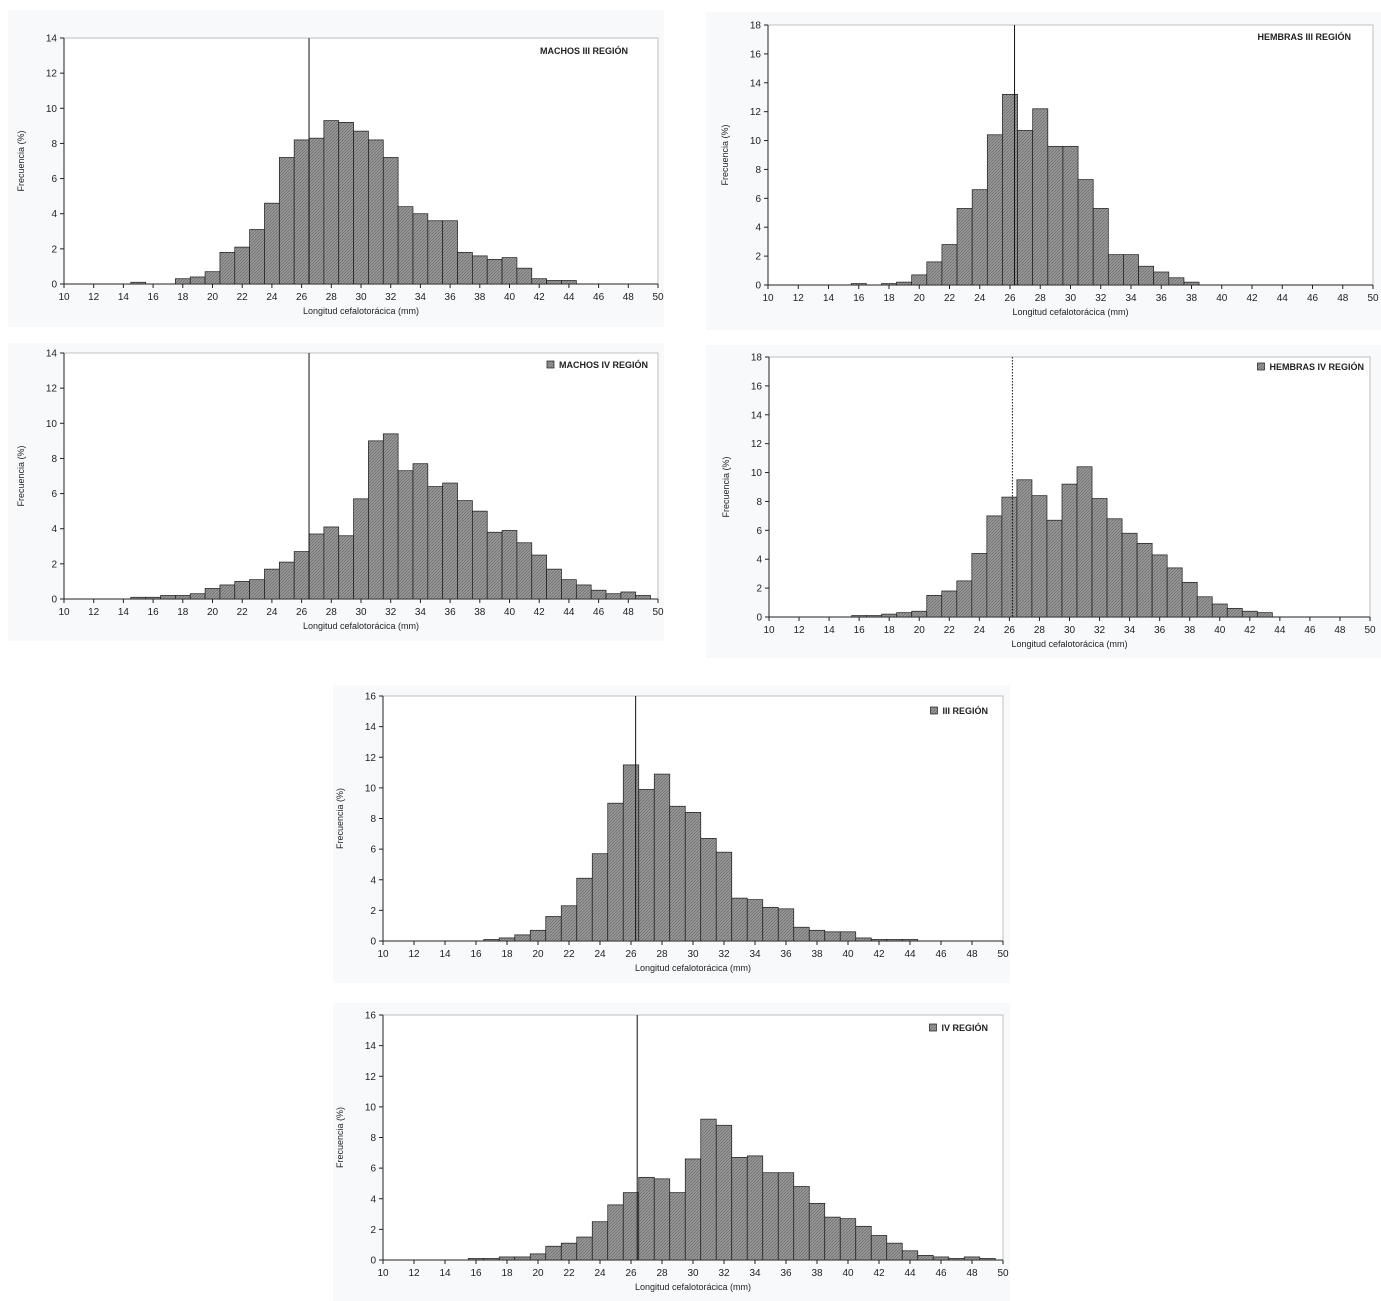 This screenshot has width=1381, height=1301. Describe the element at coordinates (879, 954) in the screenshot. I see `x-tick-label: 42` at that location.